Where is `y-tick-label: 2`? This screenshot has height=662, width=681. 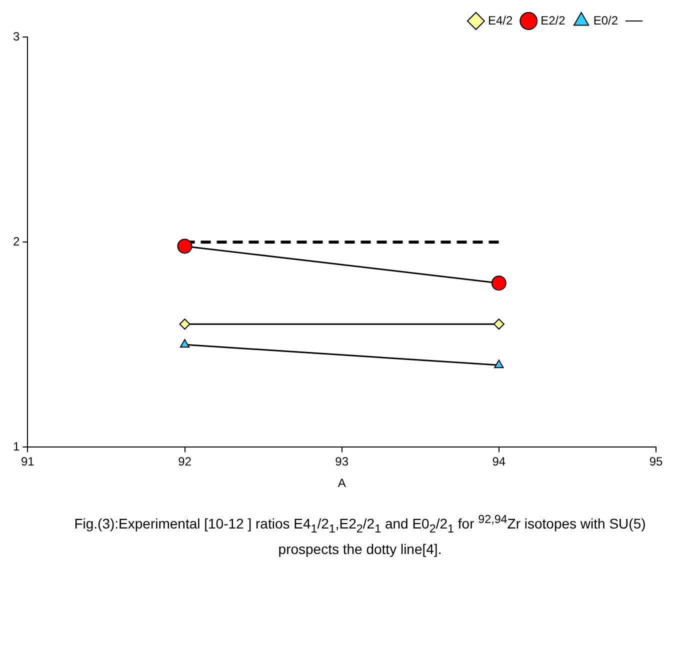
y-tick-label: 2 is located at coordinates (16, 241).